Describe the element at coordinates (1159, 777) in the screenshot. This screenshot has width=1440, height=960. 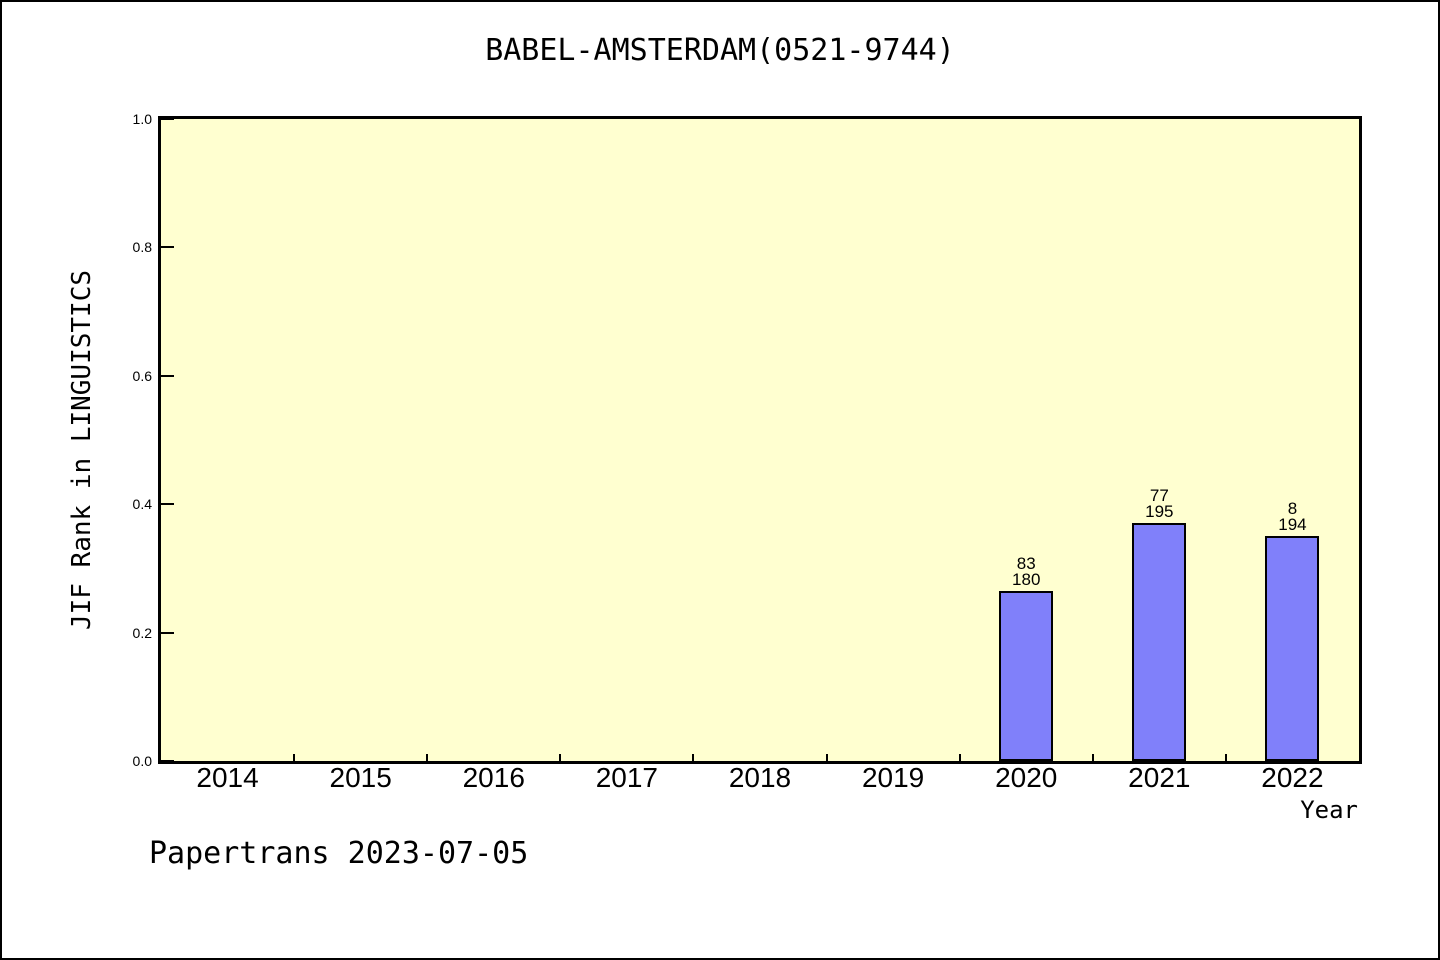
I see `x-tick-label-2021: 2021` at that location.